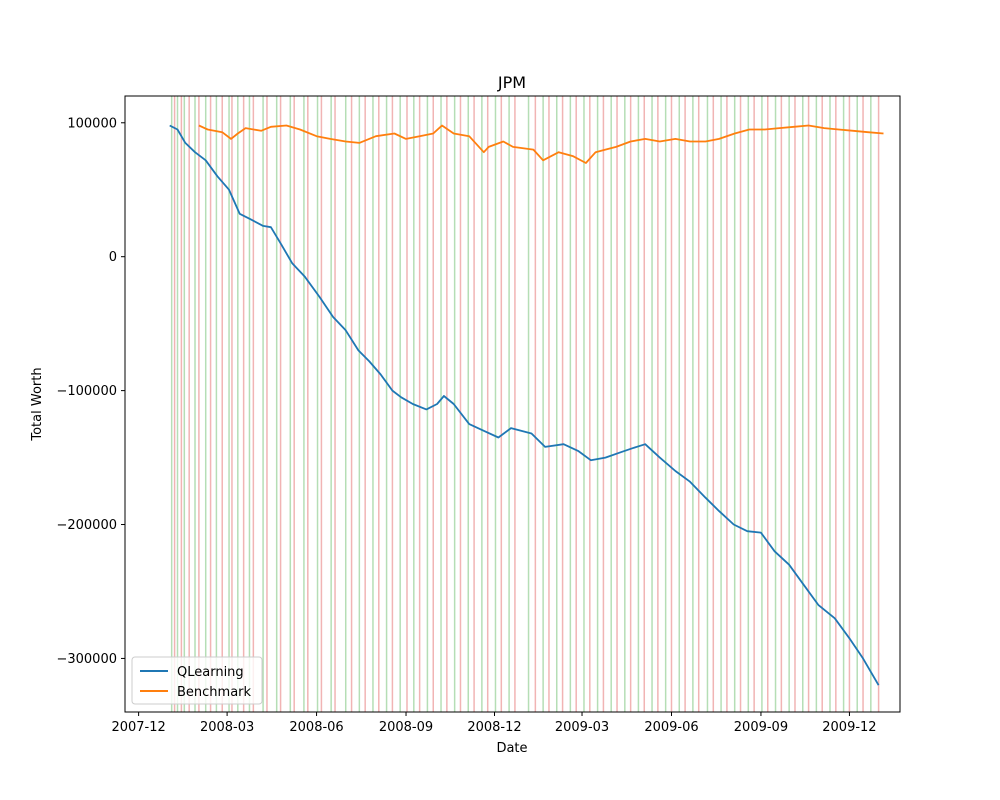 The width and height of the screenshot is (1000, 800). What do you see at coordinates (761, 727) in the screenshot?
I see `x-tick-label: 2009-09` at bounding box center [761, 727].